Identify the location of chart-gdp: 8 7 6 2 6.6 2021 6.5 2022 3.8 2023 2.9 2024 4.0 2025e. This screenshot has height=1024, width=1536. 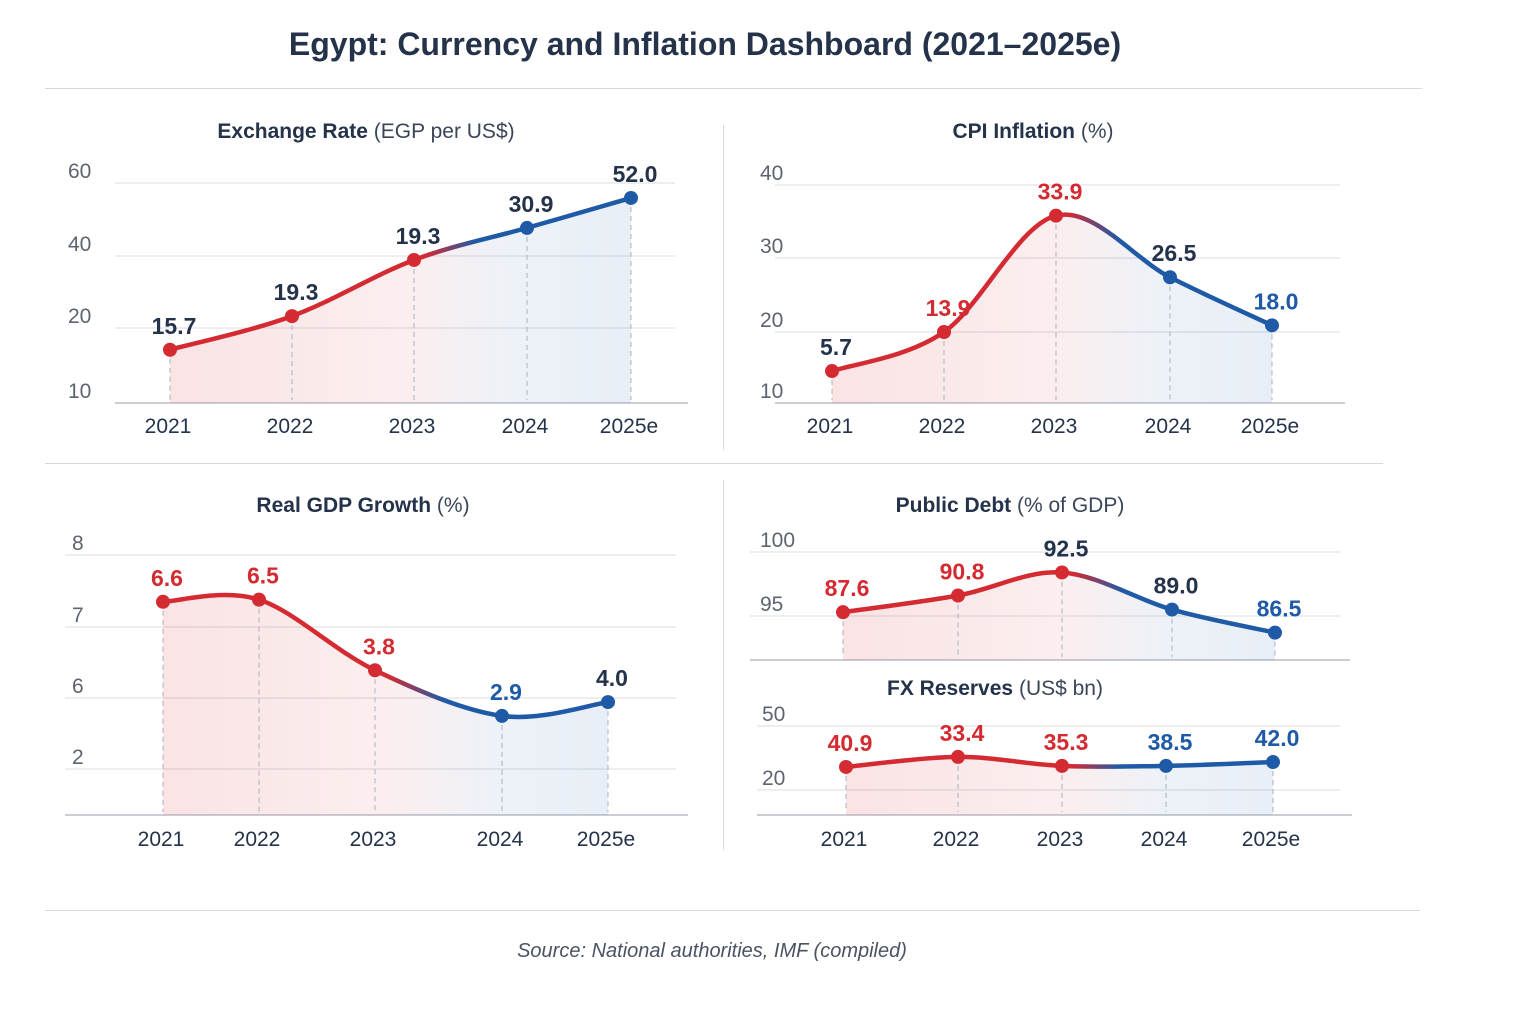
(376, 691).